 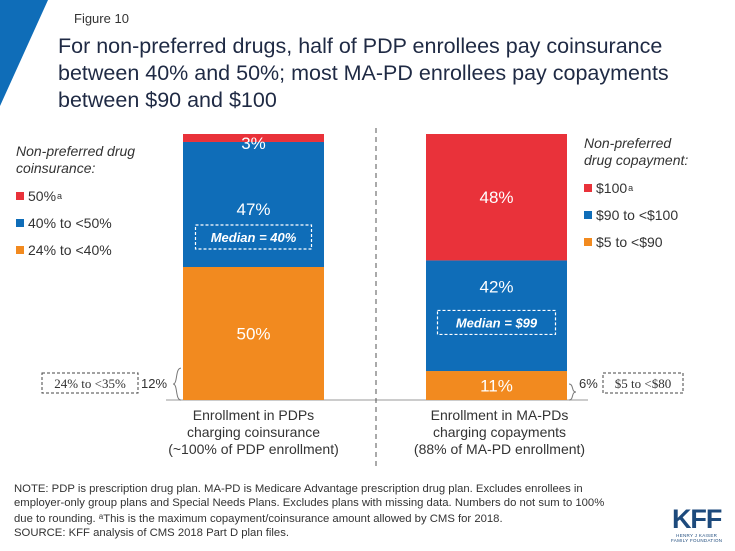 I want to click on data-label: 48%, so click(x=496, y=197).